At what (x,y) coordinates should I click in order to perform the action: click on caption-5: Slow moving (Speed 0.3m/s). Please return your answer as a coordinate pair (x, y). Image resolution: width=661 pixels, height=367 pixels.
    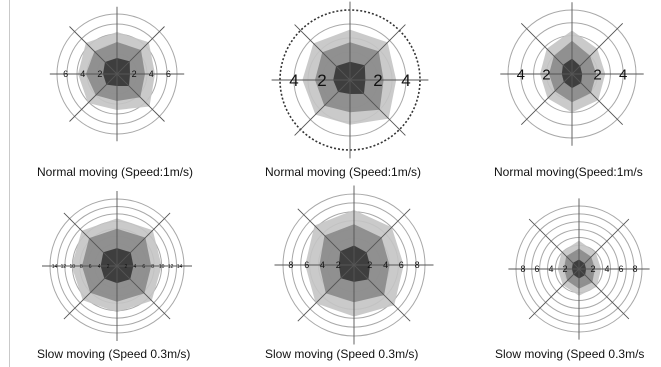
    Looking at the image, I should click on (342, 354).